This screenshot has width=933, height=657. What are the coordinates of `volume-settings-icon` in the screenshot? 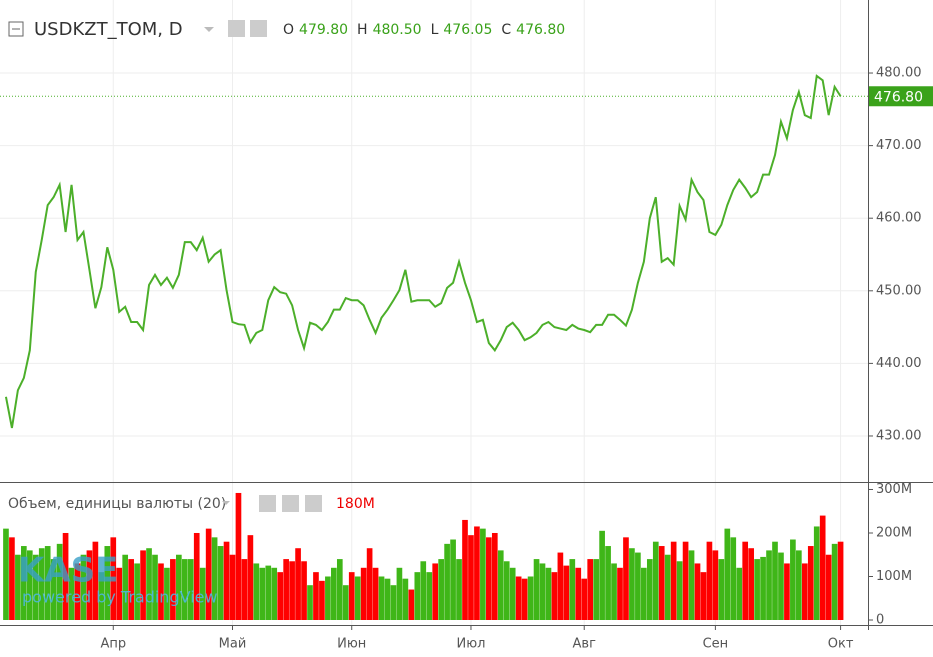 It's located at (290, 503).